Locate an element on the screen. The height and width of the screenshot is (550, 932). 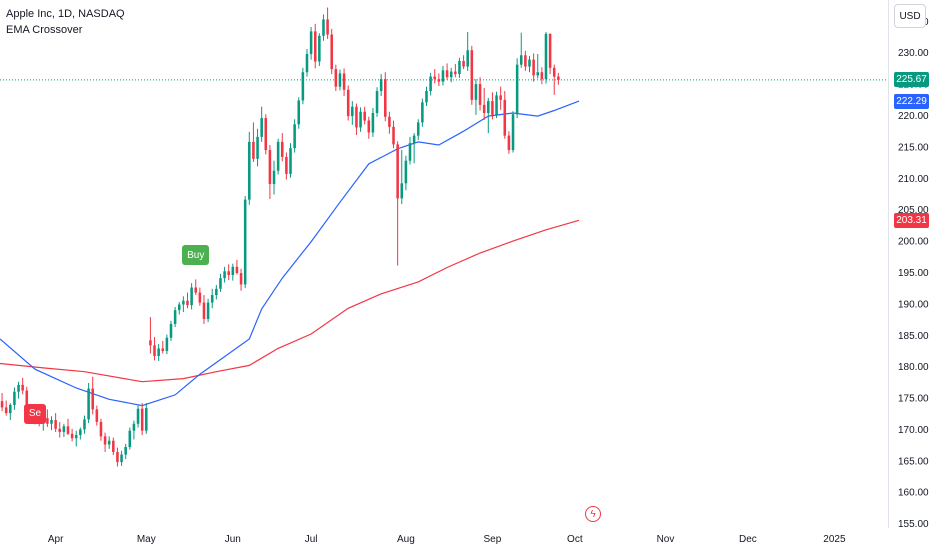
y-tick-label: 210.00 is located at coordinates (913, 179).